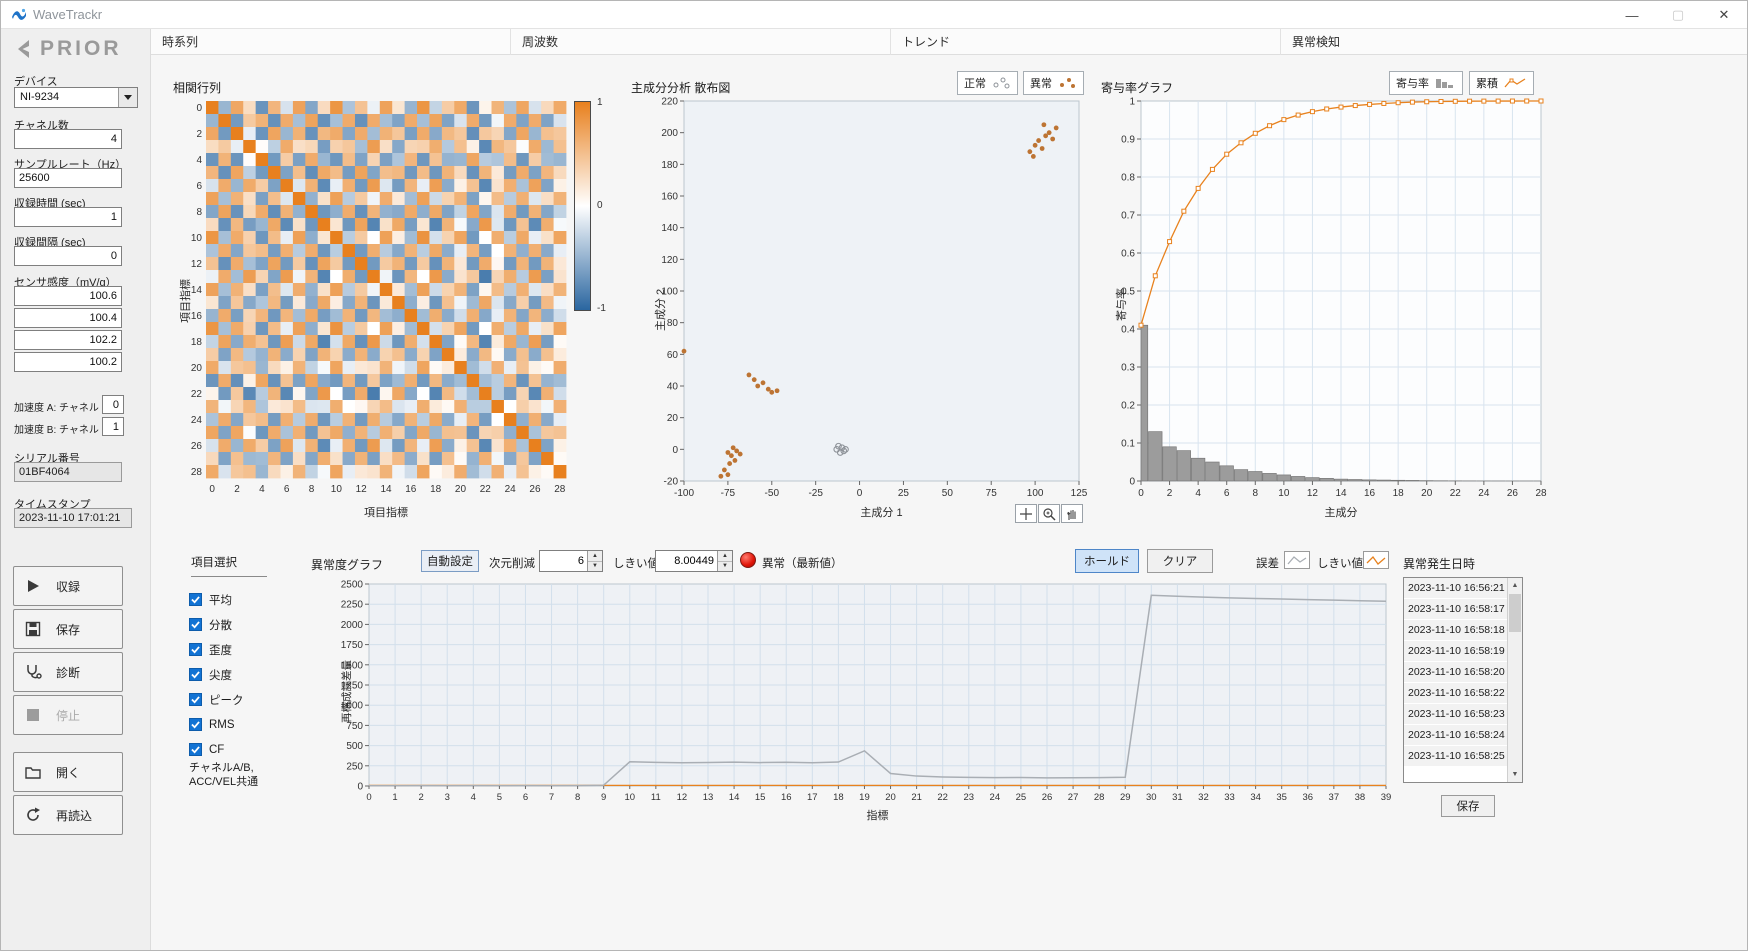 The width and height of the screenshot is (1748, 951). I want to click on legend-normal: 正常, so click(987, 83).